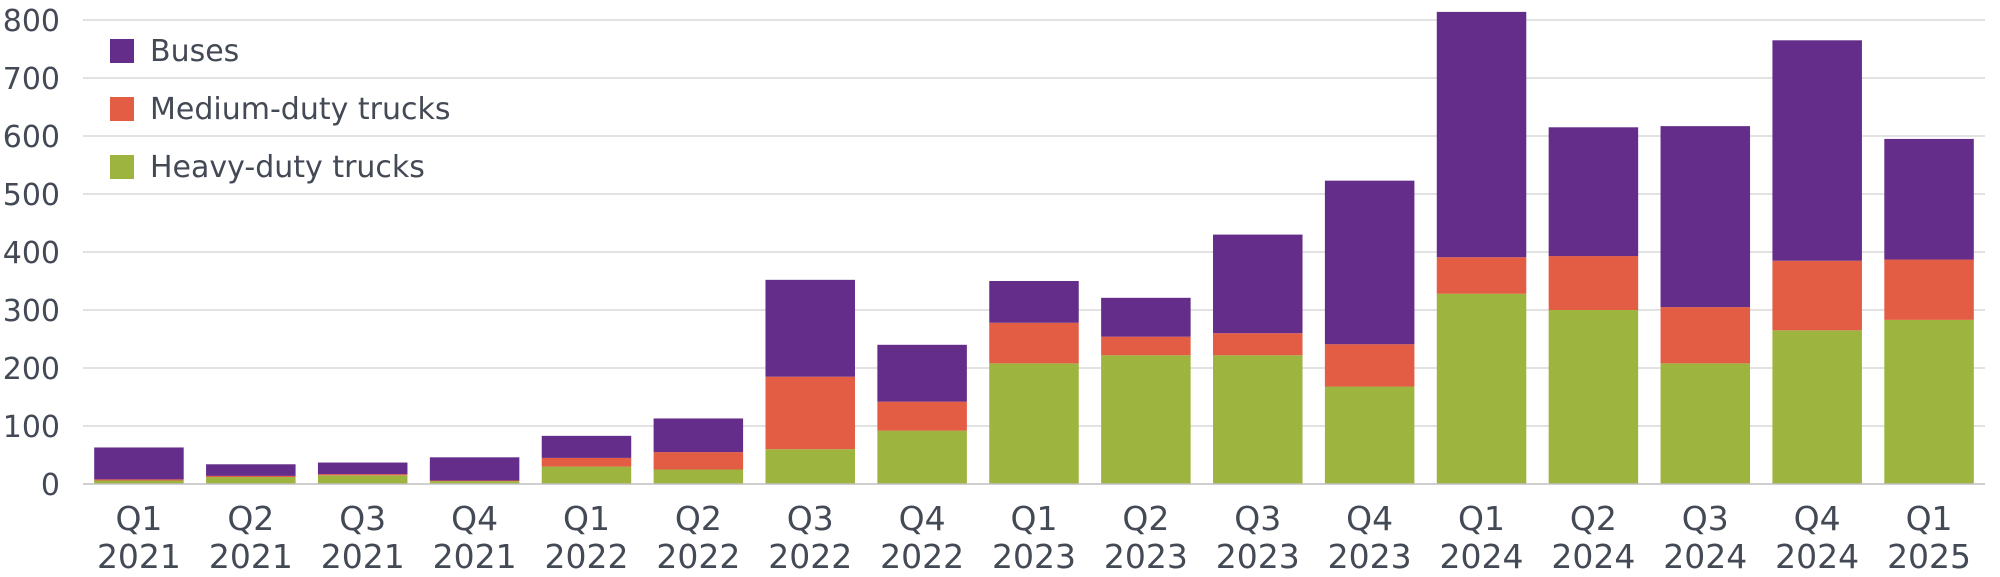 Image resolution: width=2000 pixels, height=577 pixels. I want to click on legend-swatch-medium-duty-trucks, so click(122, 109).